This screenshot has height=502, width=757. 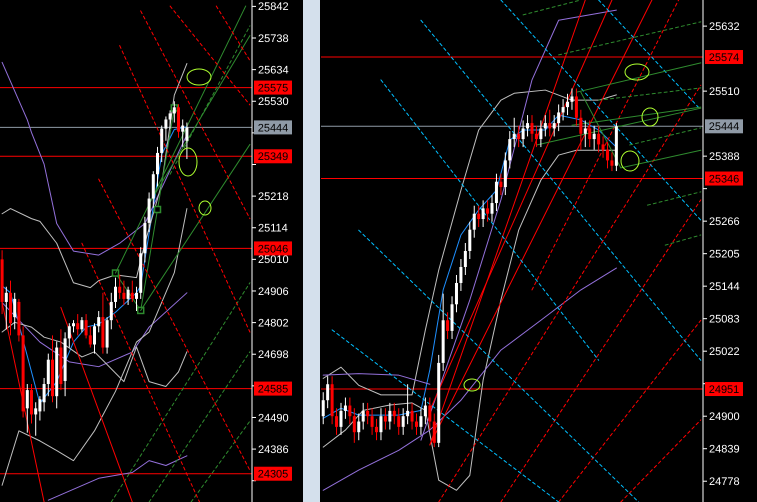 What do you see at coordinates (724, 26) in the screenshot?
I see `y-tick-label: 25632` at bounding box center [724, 26].